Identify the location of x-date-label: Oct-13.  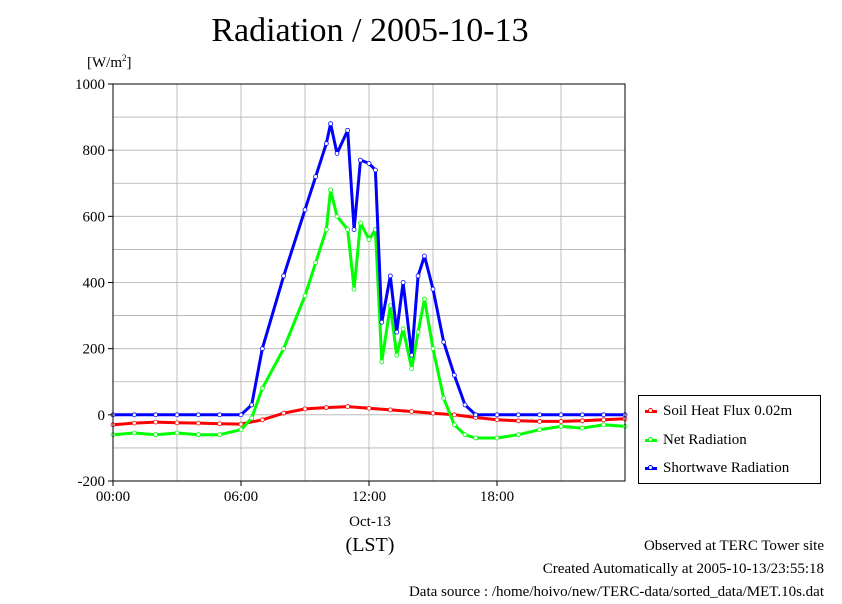
(370, 522).